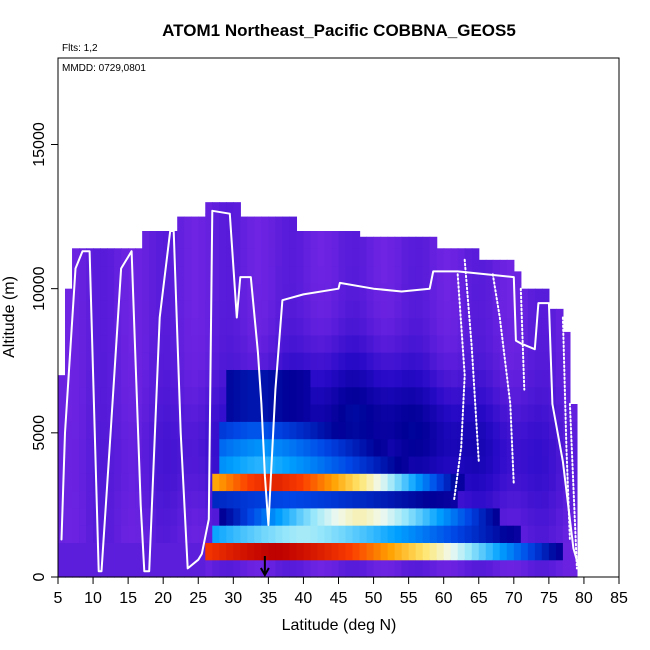 The image size is (650, 650). Describe the element at coordinates (503, 379) in the screenshot. I see `descent-profile-line` at that location.